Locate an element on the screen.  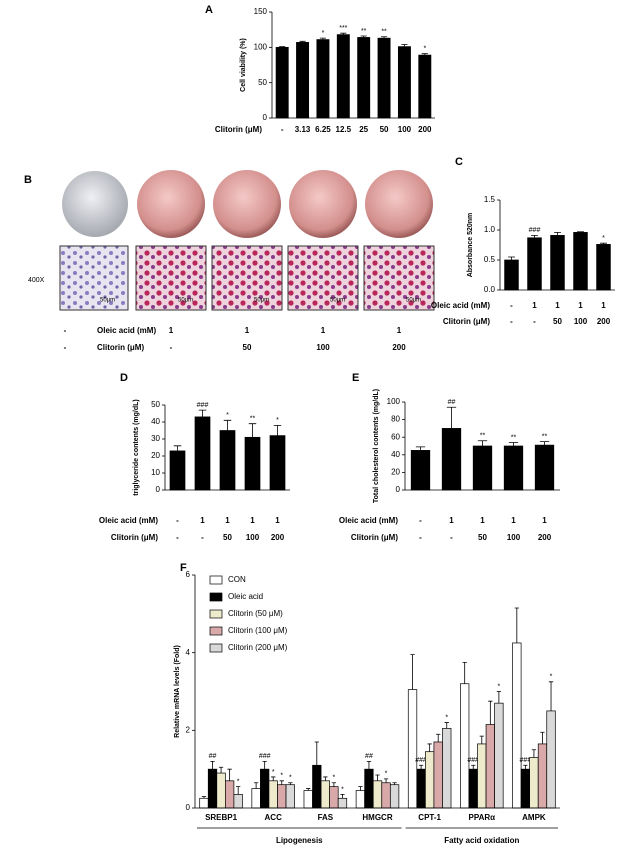
panel-b: B 400X 50μm 50μm 50μm 50μm 50μm is located at coordinates (229, 240).